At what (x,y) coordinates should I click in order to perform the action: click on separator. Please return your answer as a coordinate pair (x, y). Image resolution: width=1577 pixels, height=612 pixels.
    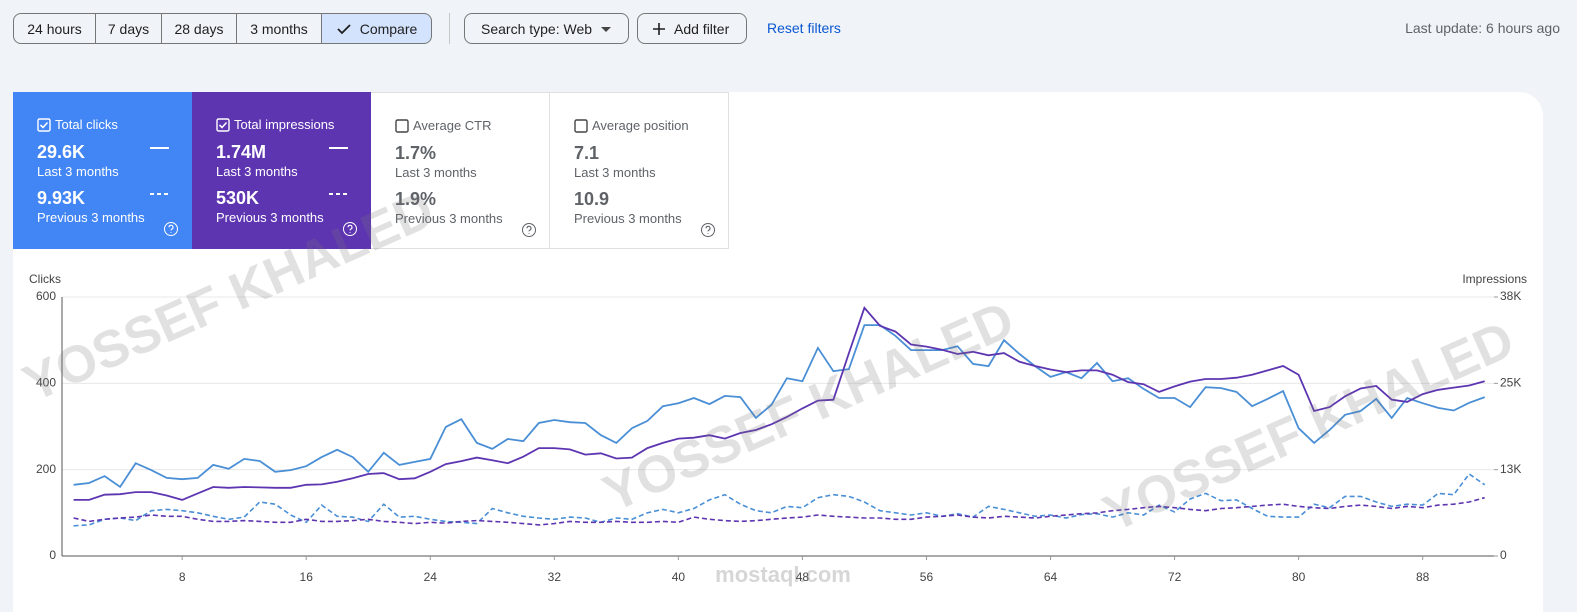
    Looking at the image, I should click on (449, 28).